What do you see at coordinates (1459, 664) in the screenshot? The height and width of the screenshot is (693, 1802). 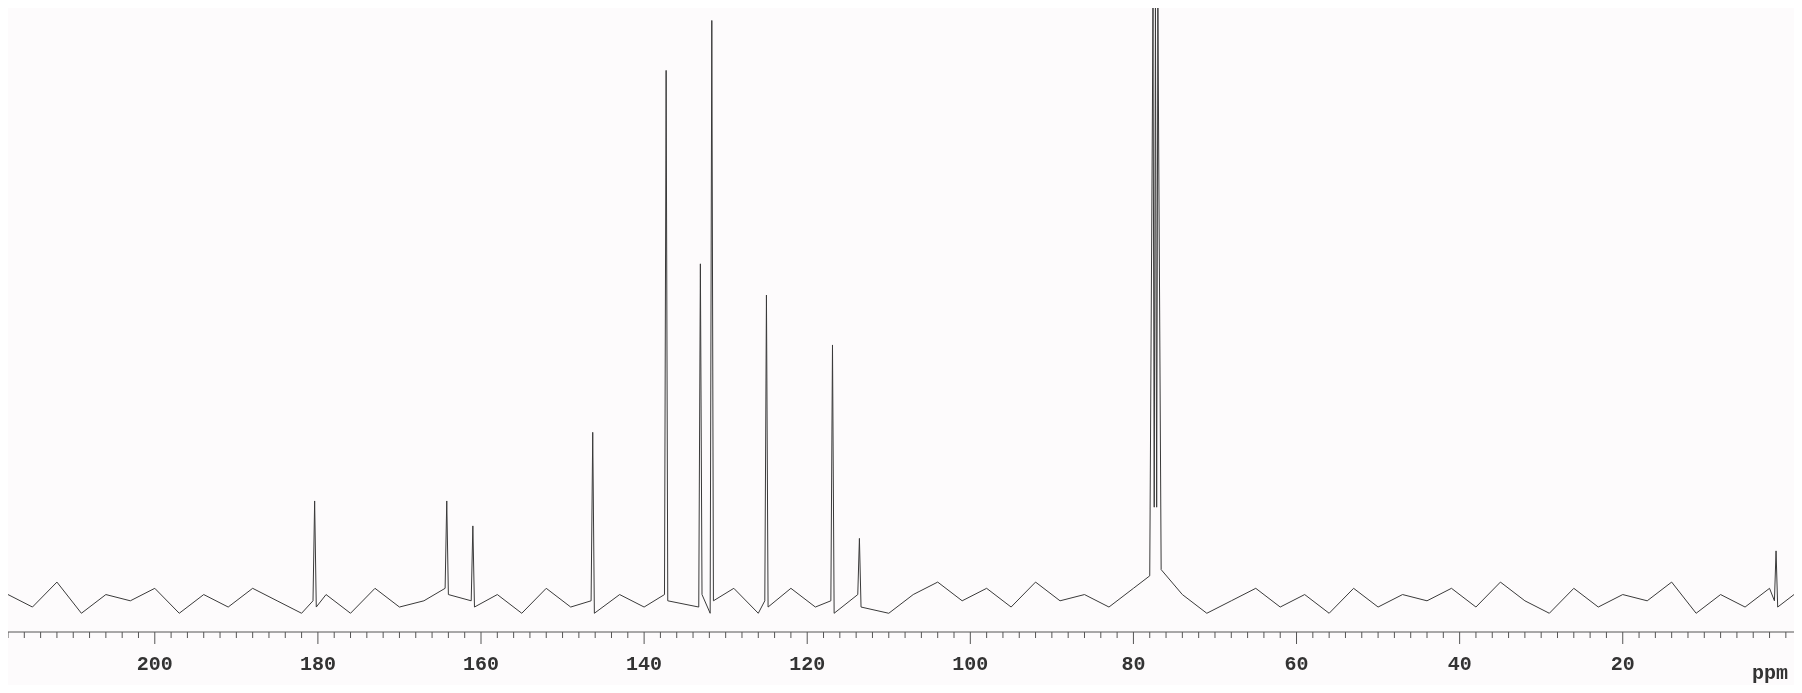 I see `x-tick-label: 40` at bounding box center [1459, 664].